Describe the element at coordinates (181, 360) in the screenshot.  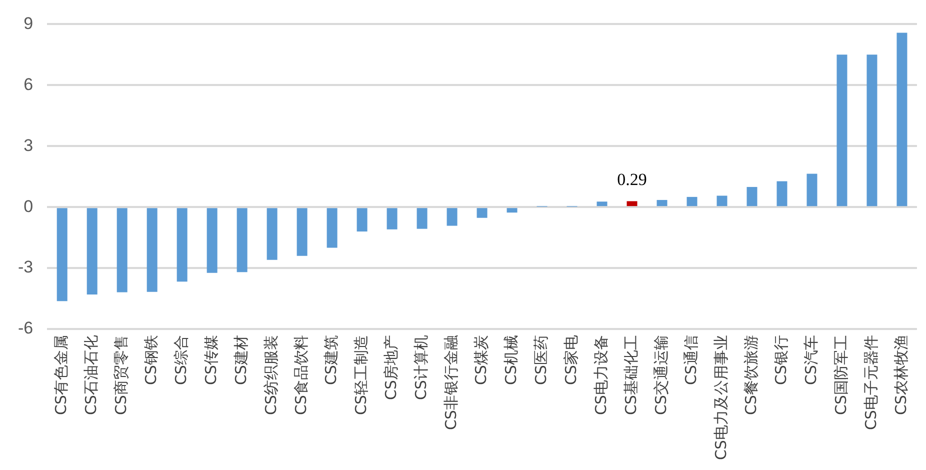
I see `x-tick-label: CS综合` at that location.